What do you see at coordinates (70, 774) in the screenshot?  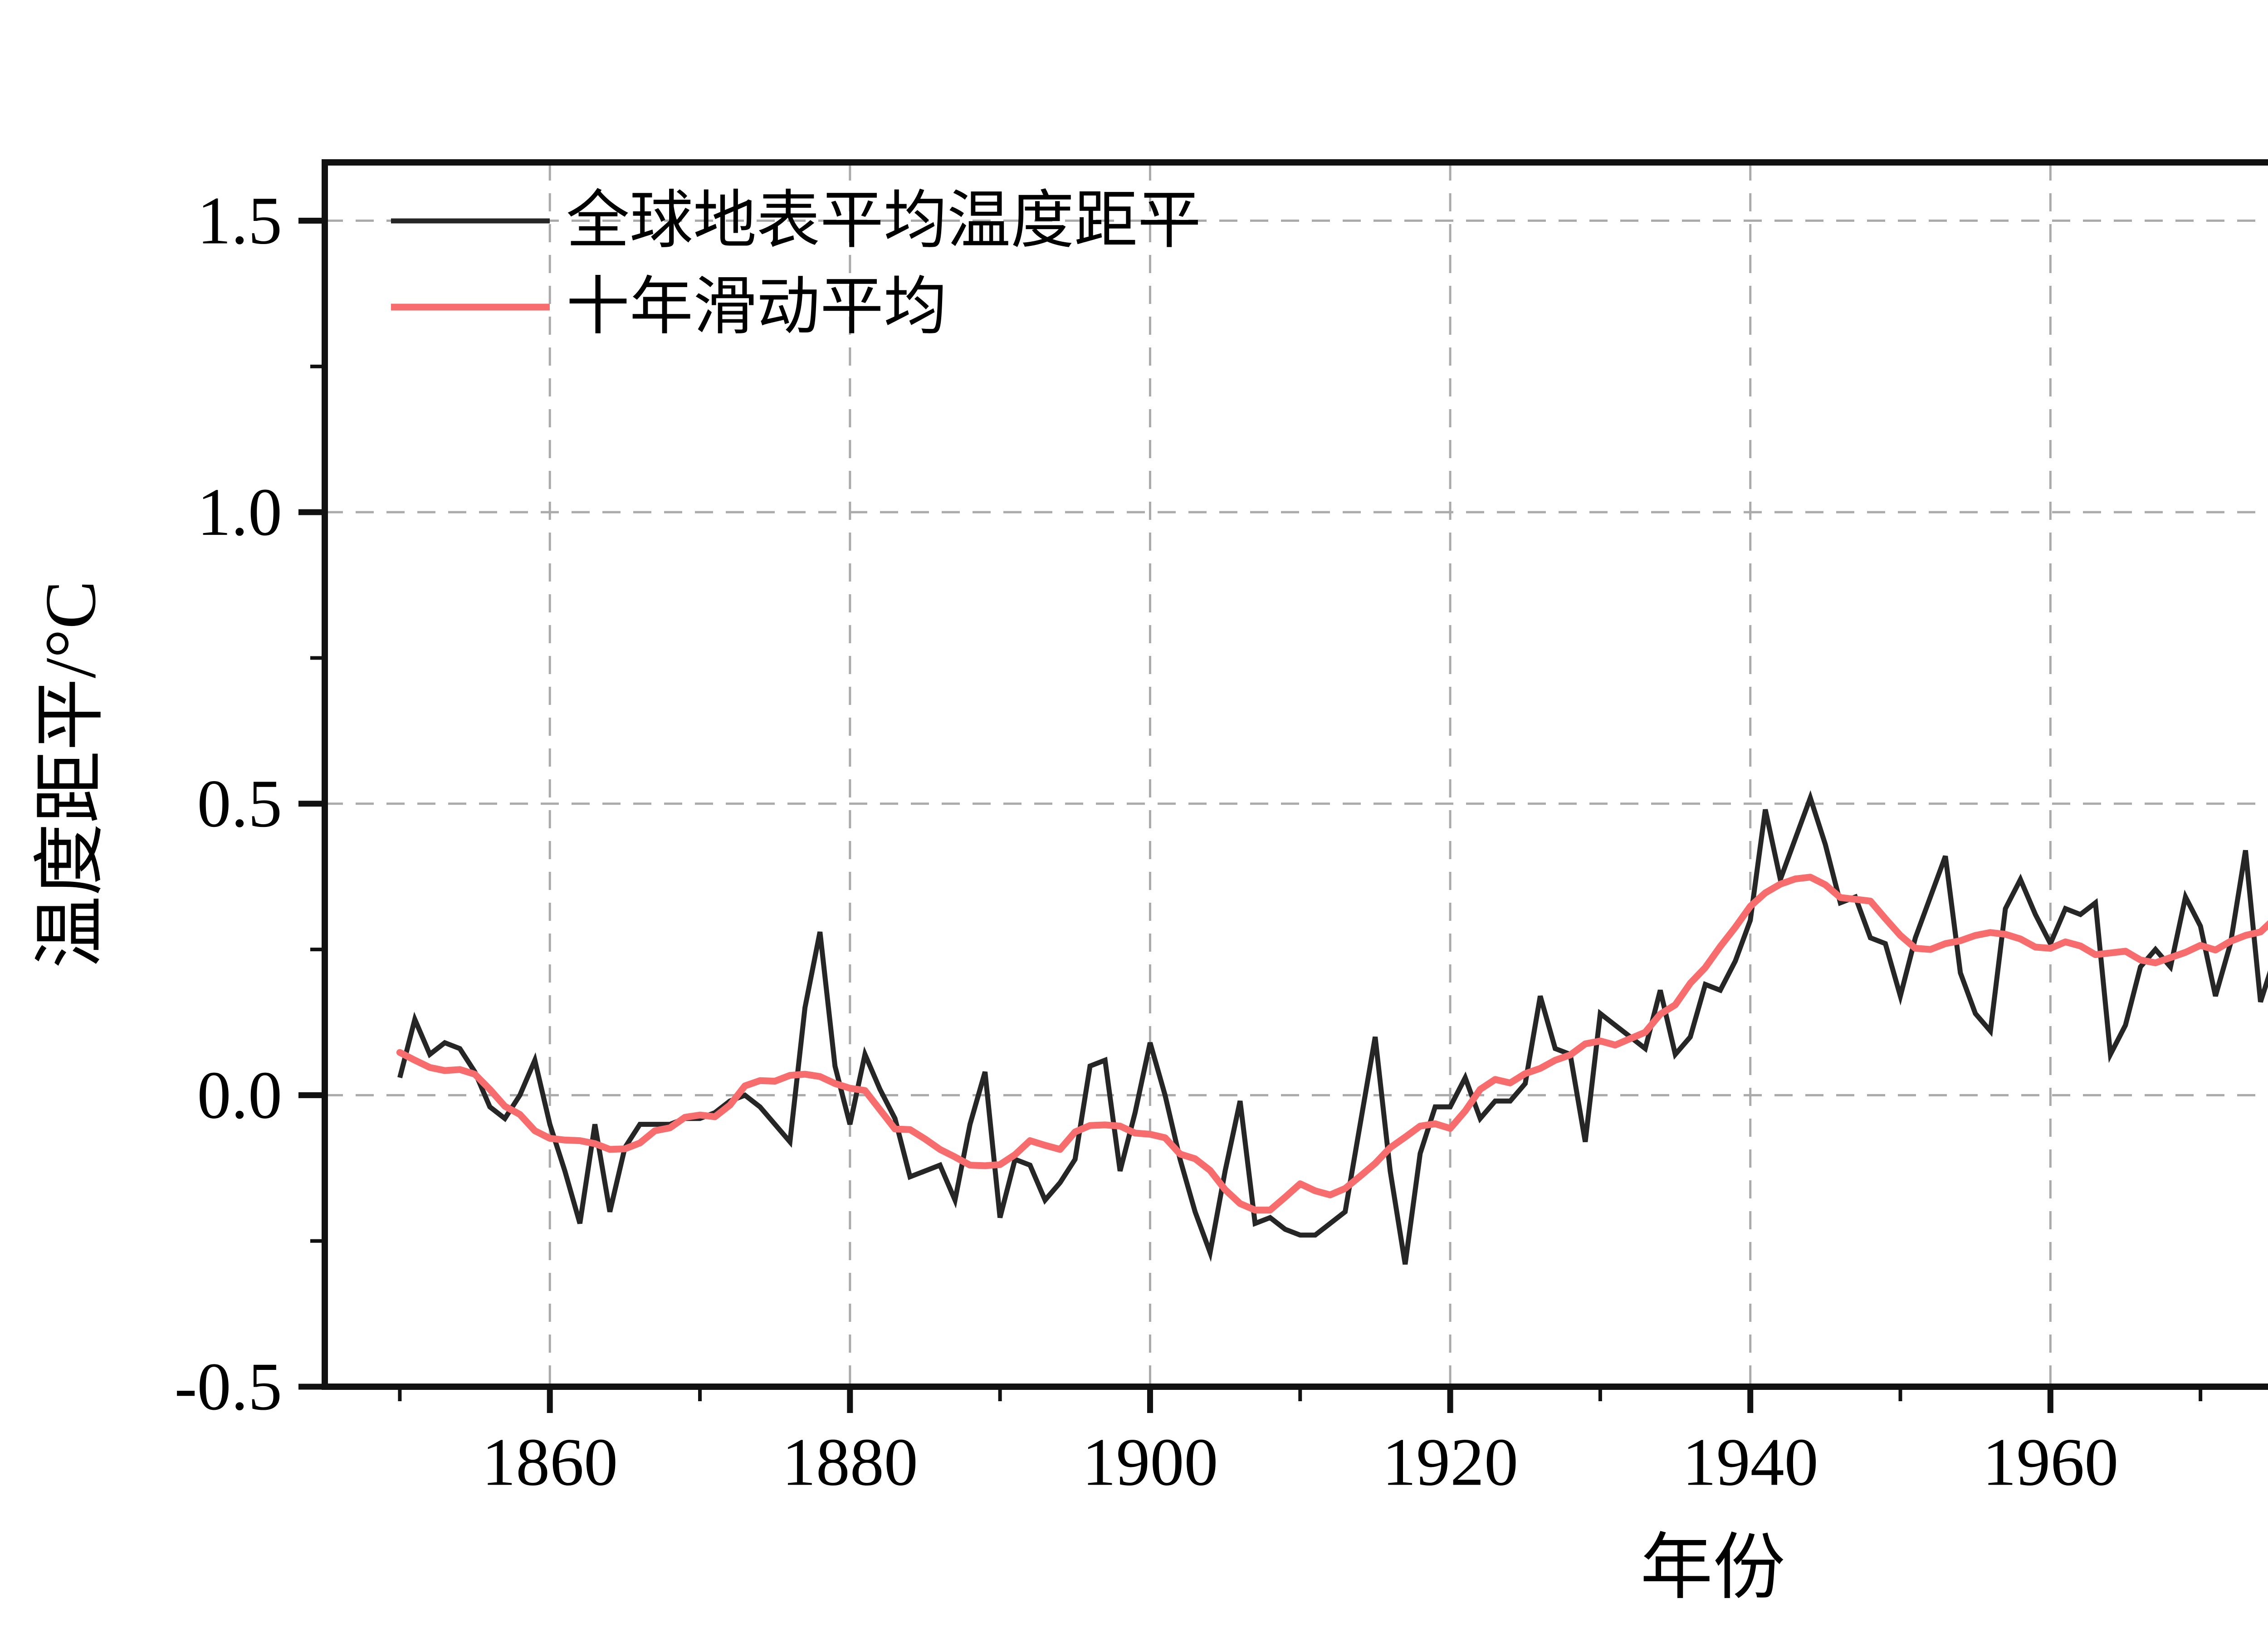 I see `y-axis-title: 温度距平/°C` at bounding box center [70, 774].